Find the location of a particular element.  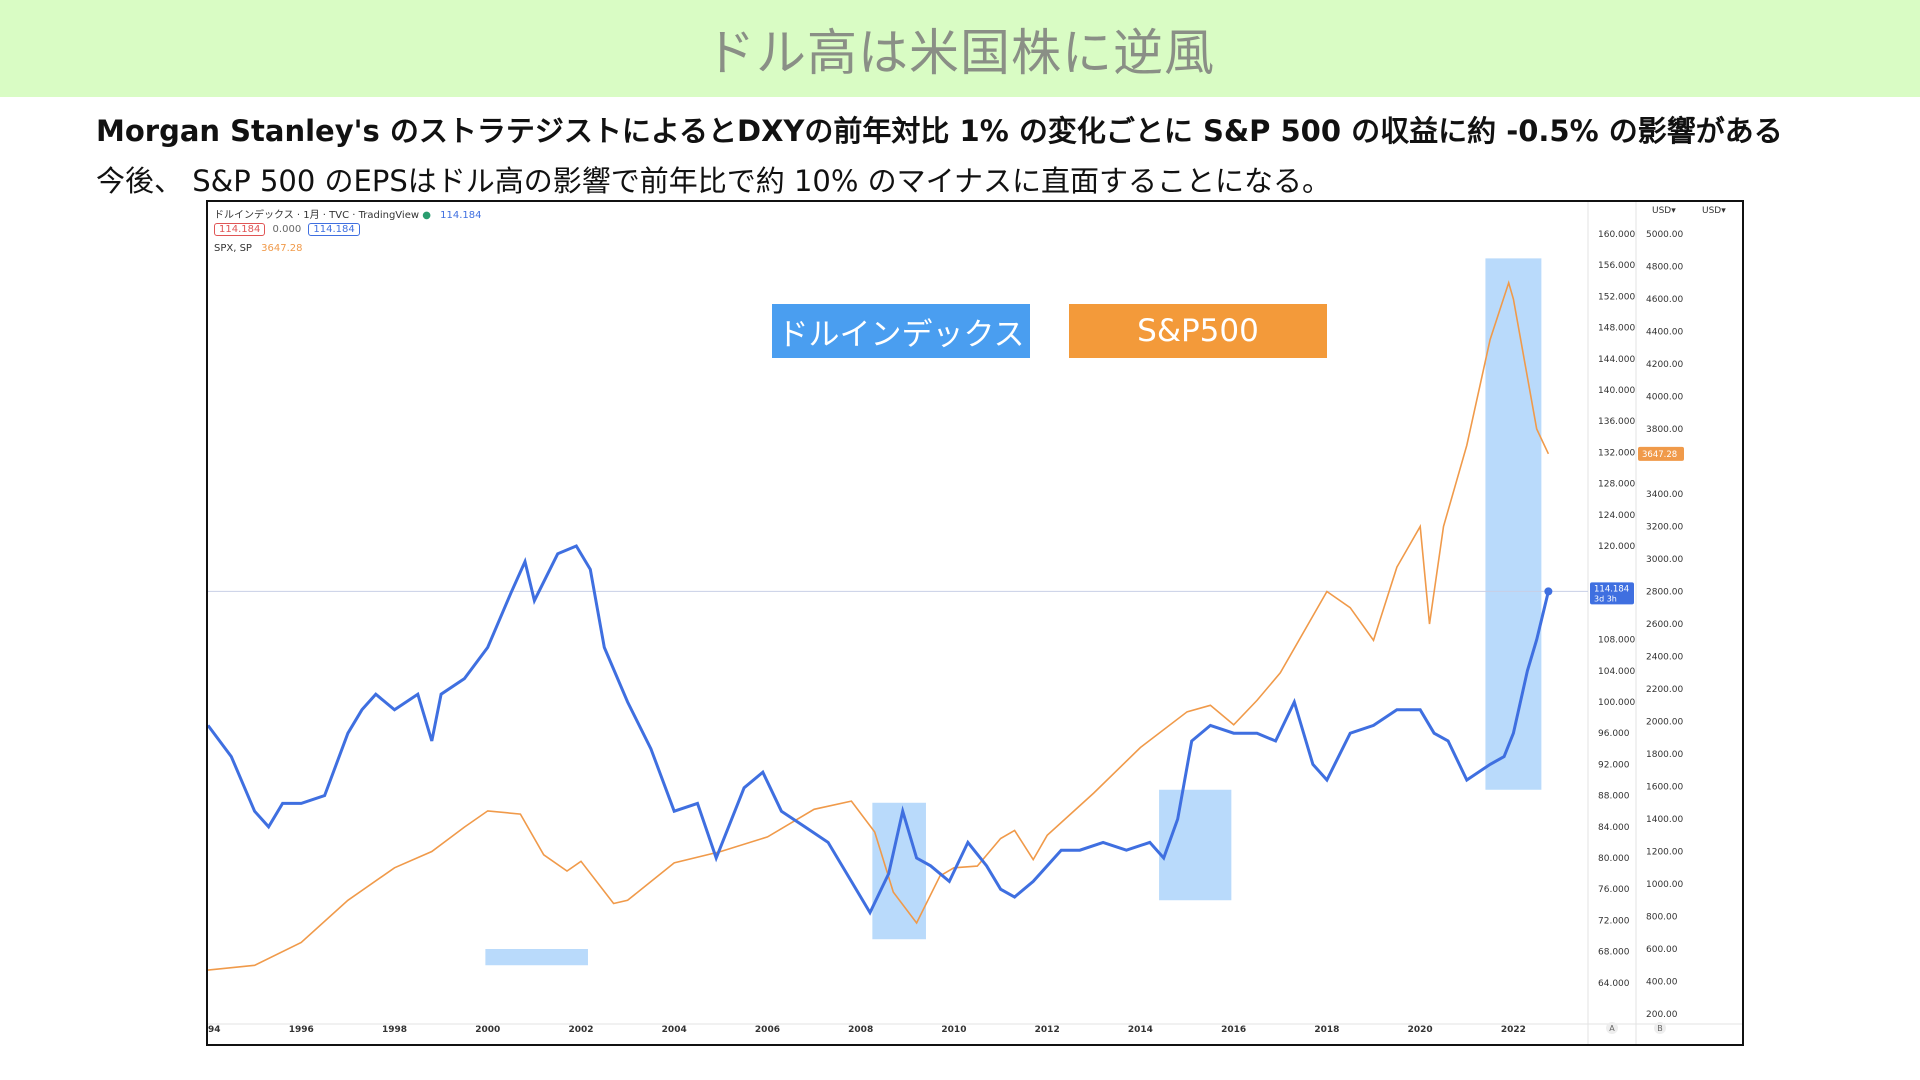

time-tick-label: 2020 is located at coordinates (1420, 1030).